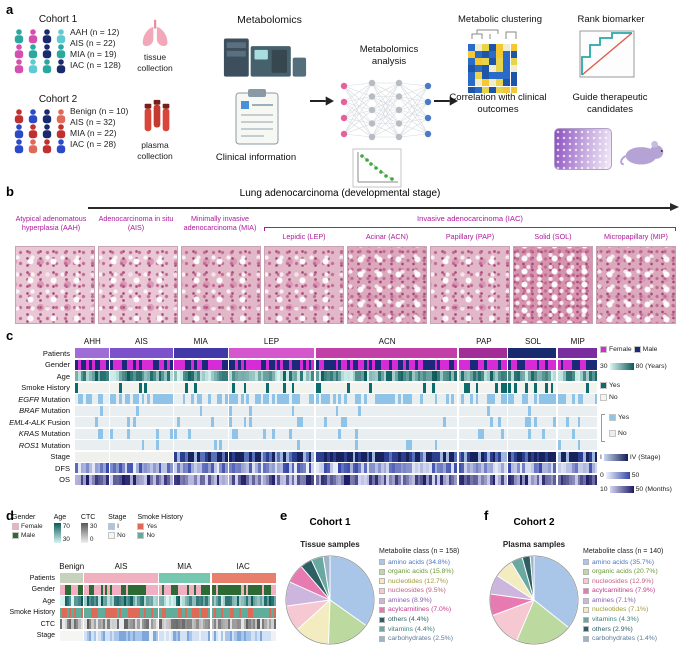 The image size is (685, 648). Describe the element at coordinates (607, 54) in the screenshot. I see `roc-curve-icon` at that location.